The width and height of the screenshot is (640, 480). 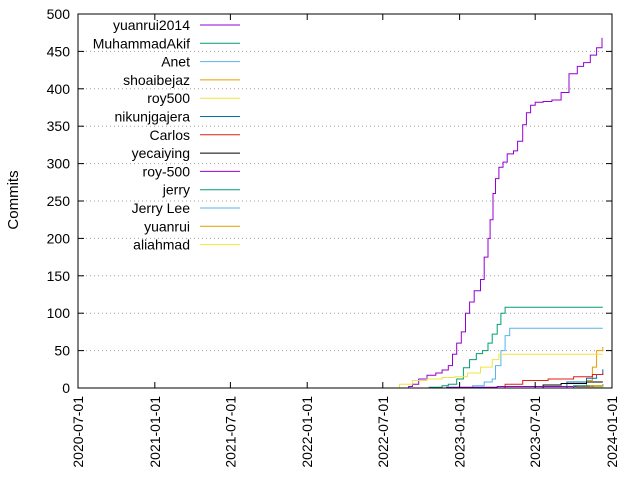 I want to click on y-tick-label: 100, so click(x=59, y=313).